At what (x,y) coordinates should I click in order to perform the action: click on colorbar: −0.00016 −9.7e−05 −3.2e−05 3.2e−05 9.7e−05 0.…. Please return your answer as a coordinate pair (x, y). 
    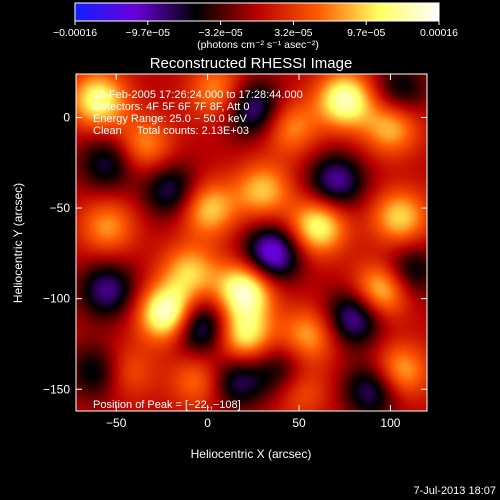
    Looking at the image, I should click on (255, 26).